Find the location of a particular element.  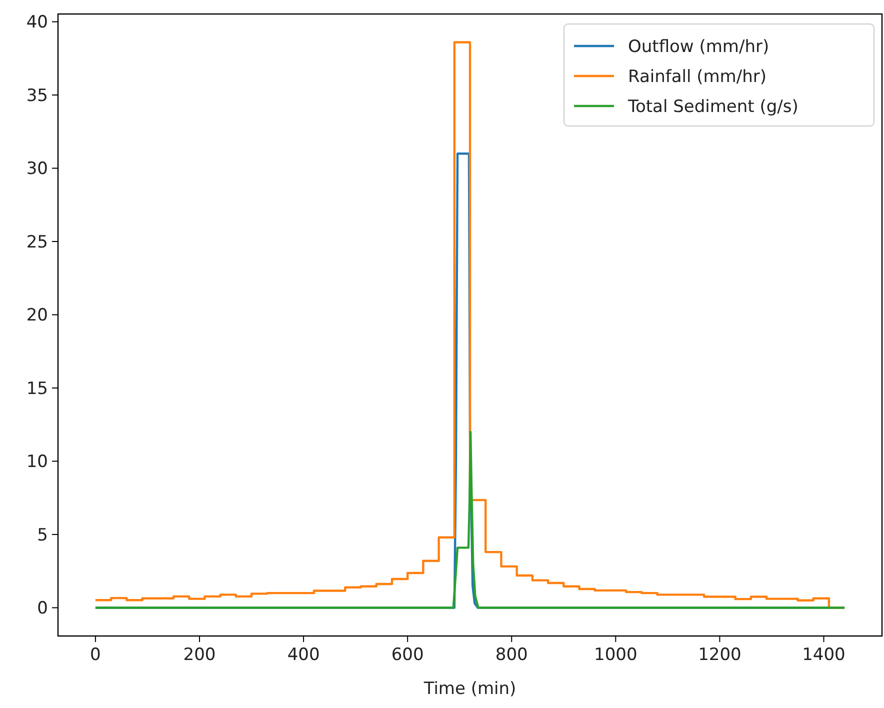

y-tick-label: 35 is located at coordinates (37, 96).